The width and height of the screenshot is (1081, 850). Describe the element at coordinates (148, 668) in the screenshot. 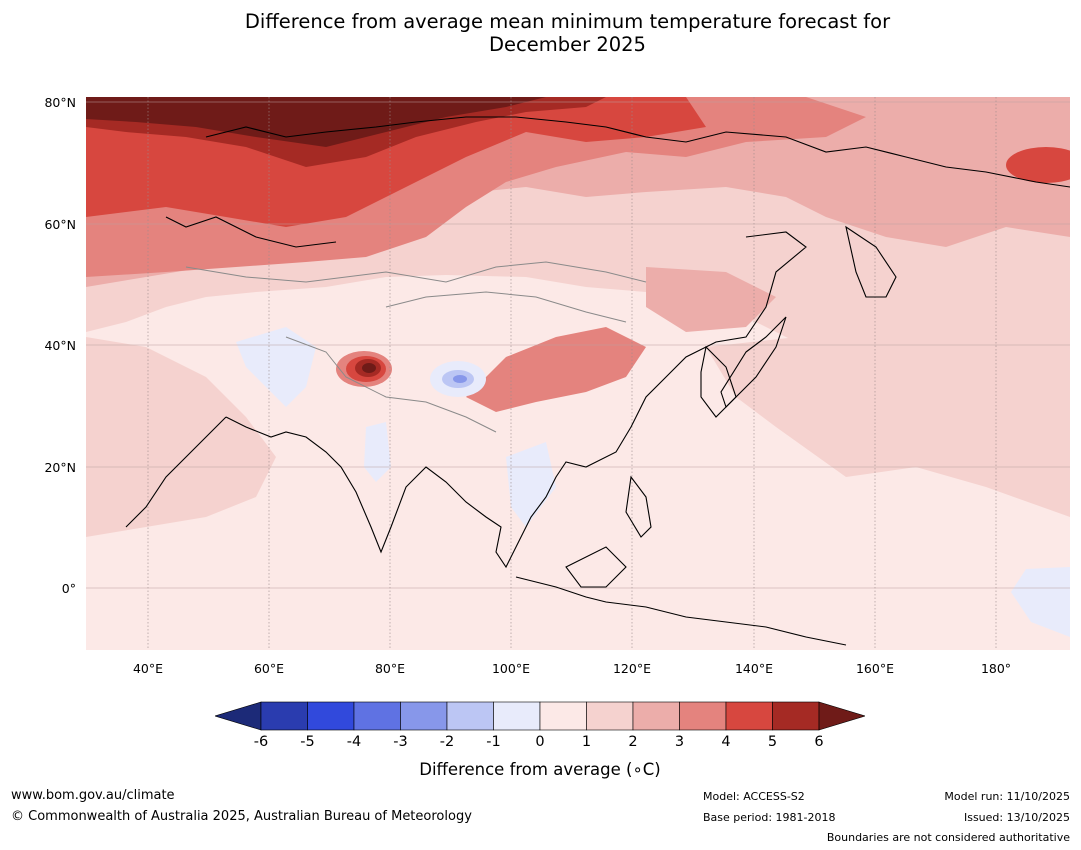

I see `lon-label-40e: 40°E` at that location.